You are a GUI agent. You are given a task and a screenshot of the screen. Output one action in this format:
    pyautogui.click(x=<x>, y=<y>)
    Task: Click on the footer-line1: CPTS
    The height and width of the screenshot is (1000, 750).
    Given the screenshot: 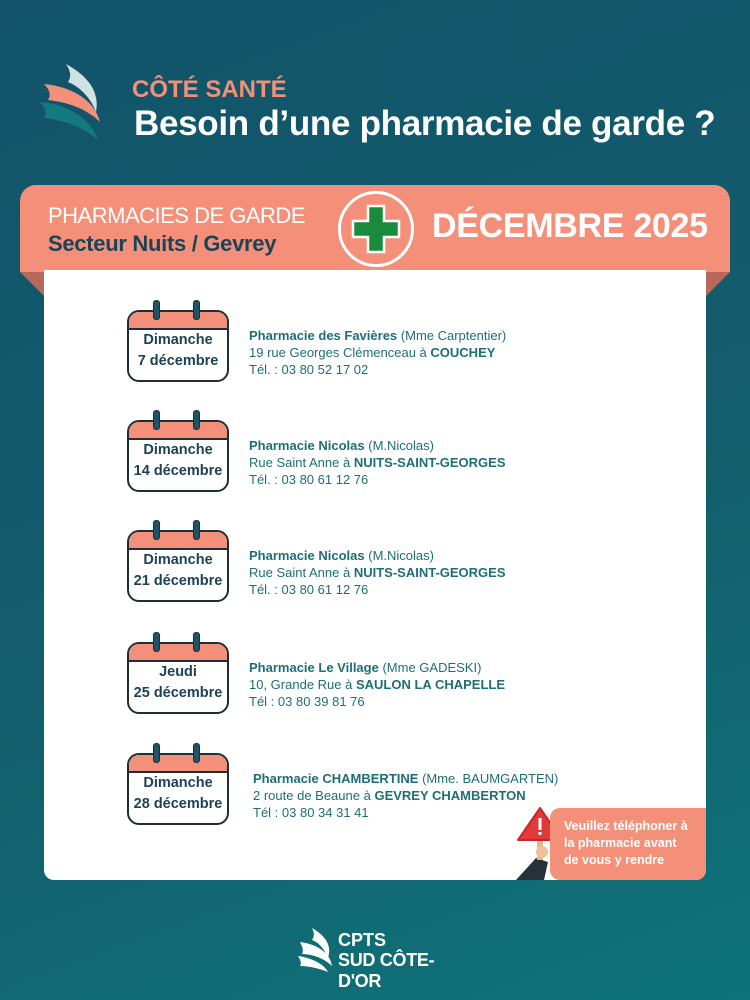 What is the action you would take?
    pyautogui.click(x=362, y=940)
    